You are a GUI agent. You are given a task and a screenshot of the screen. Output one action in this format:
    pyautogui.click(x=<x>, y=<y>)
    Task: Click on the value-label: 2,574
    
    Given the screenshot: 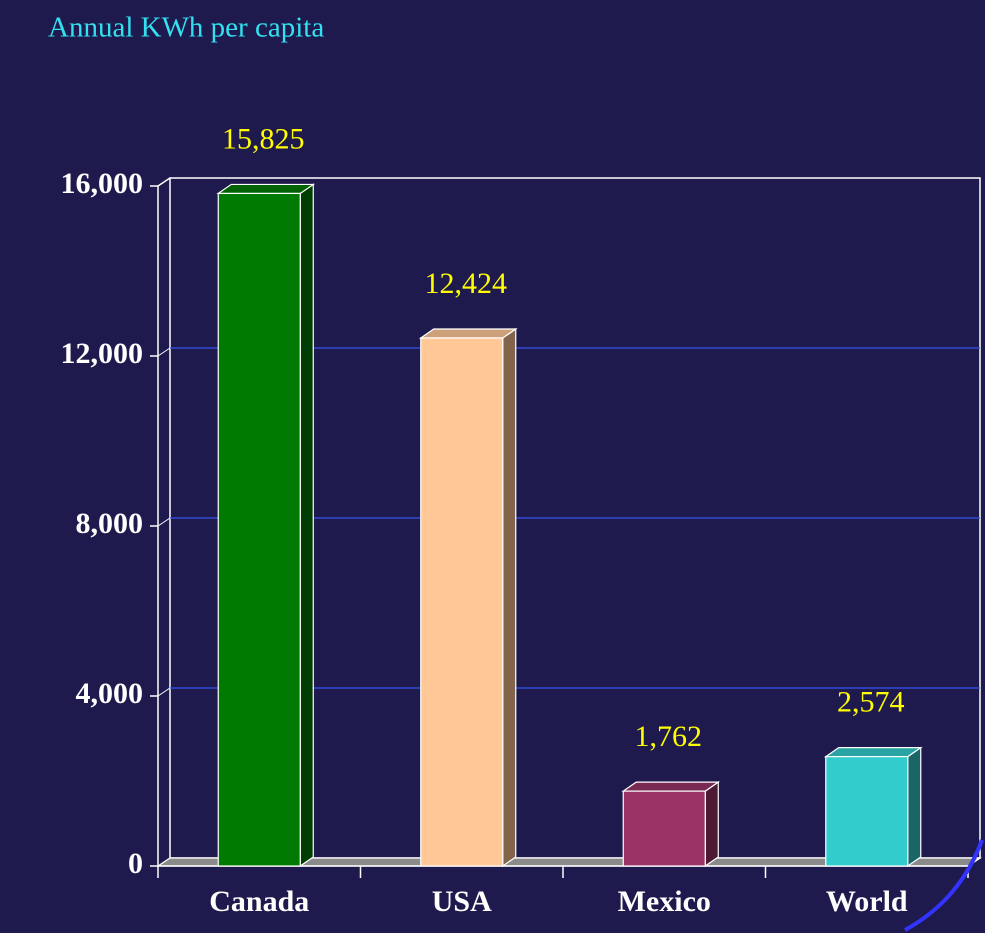 What is the action you would take?
    pyautogui.click(x=871, y=701)
    